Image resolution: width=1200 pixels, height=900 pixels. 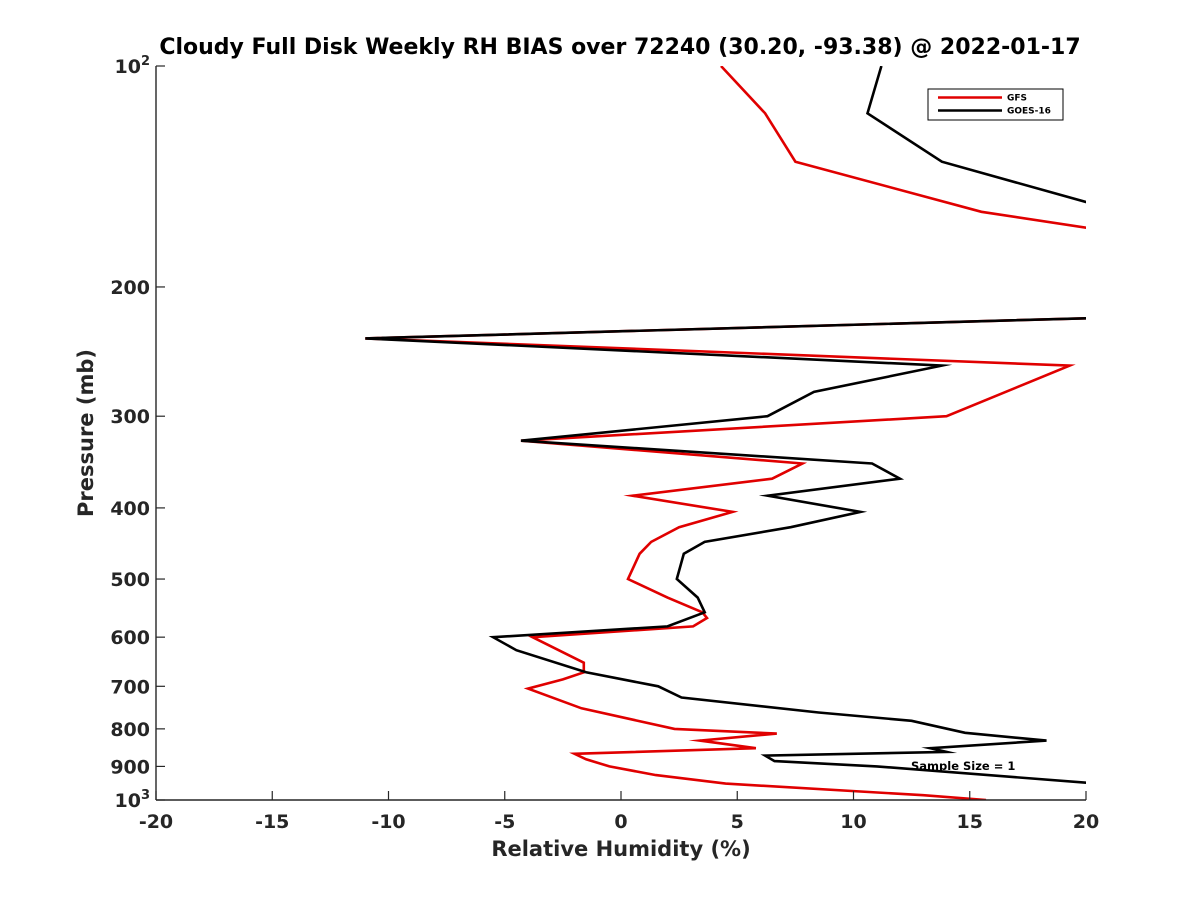 I want to click on y-tick-label: 700, so click(x=130, y=687).